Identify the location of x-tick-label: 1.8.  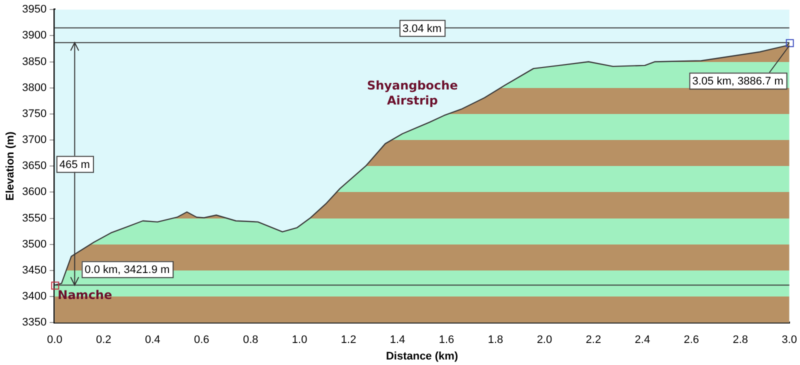
(496, 340).